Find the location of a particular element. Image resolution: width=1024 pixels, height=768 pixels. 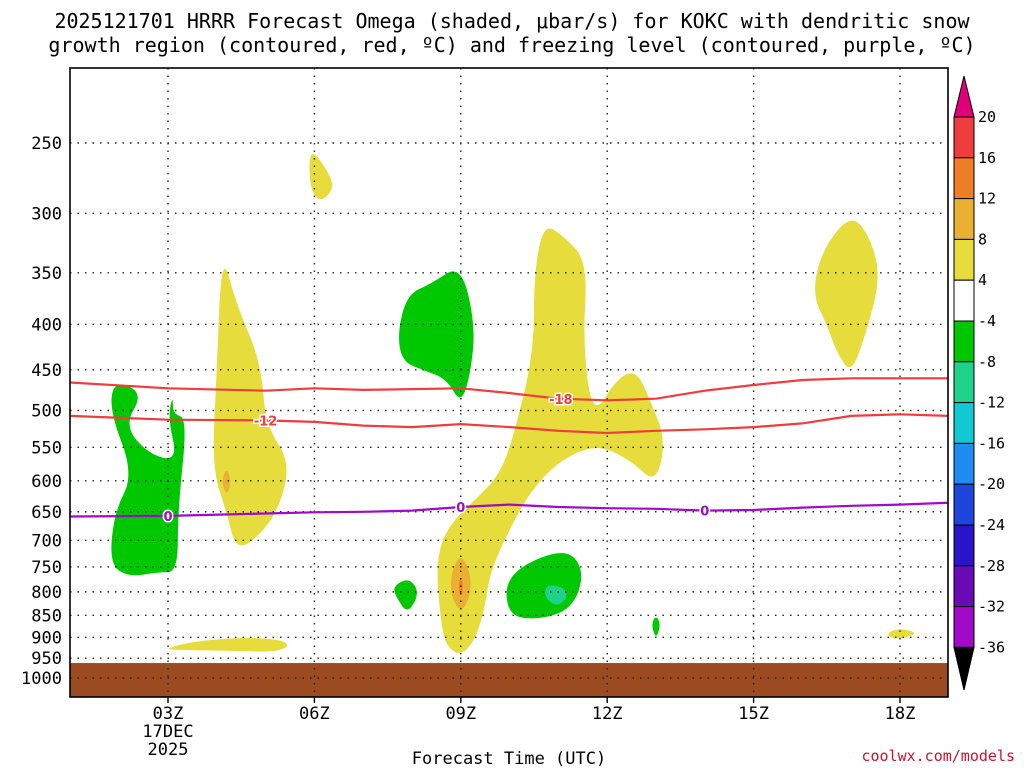

contour-label-freezing_level-2: 0 is located at coordinates (704, 512).